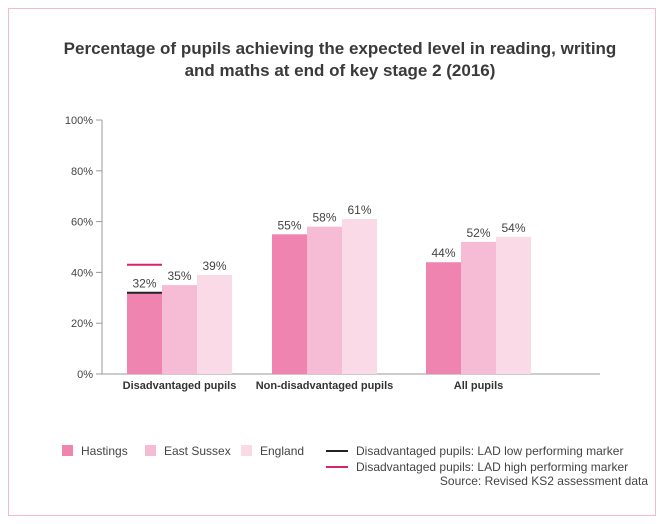 Image resolution: width=662 pixels, height=524 pixels. Describe the element at coordinates (478, 233) in the screenshot. I see `data-label: 52%` at that location.